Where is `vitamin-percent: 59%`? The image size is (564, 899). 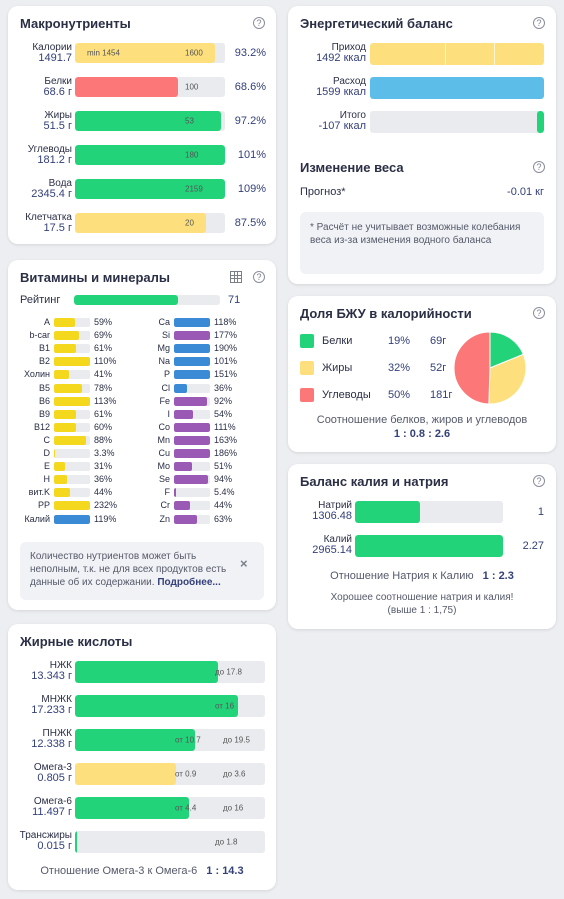 vitamin-percent: 59% is located at coordinates (103, 322).